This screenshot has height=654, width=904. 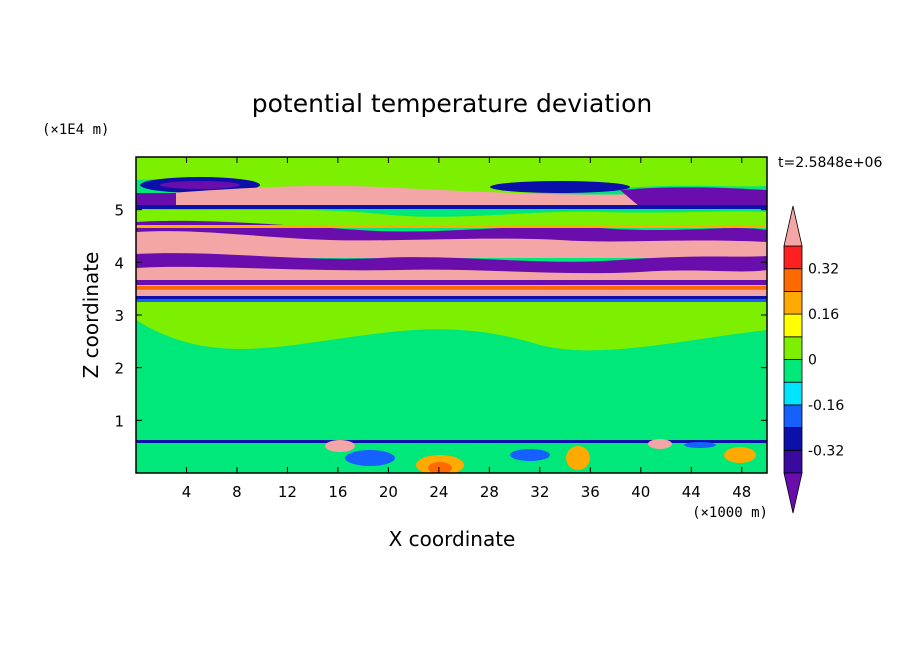 I want to click on colorbar-bottom-arrow, so click(x=793, y=493).